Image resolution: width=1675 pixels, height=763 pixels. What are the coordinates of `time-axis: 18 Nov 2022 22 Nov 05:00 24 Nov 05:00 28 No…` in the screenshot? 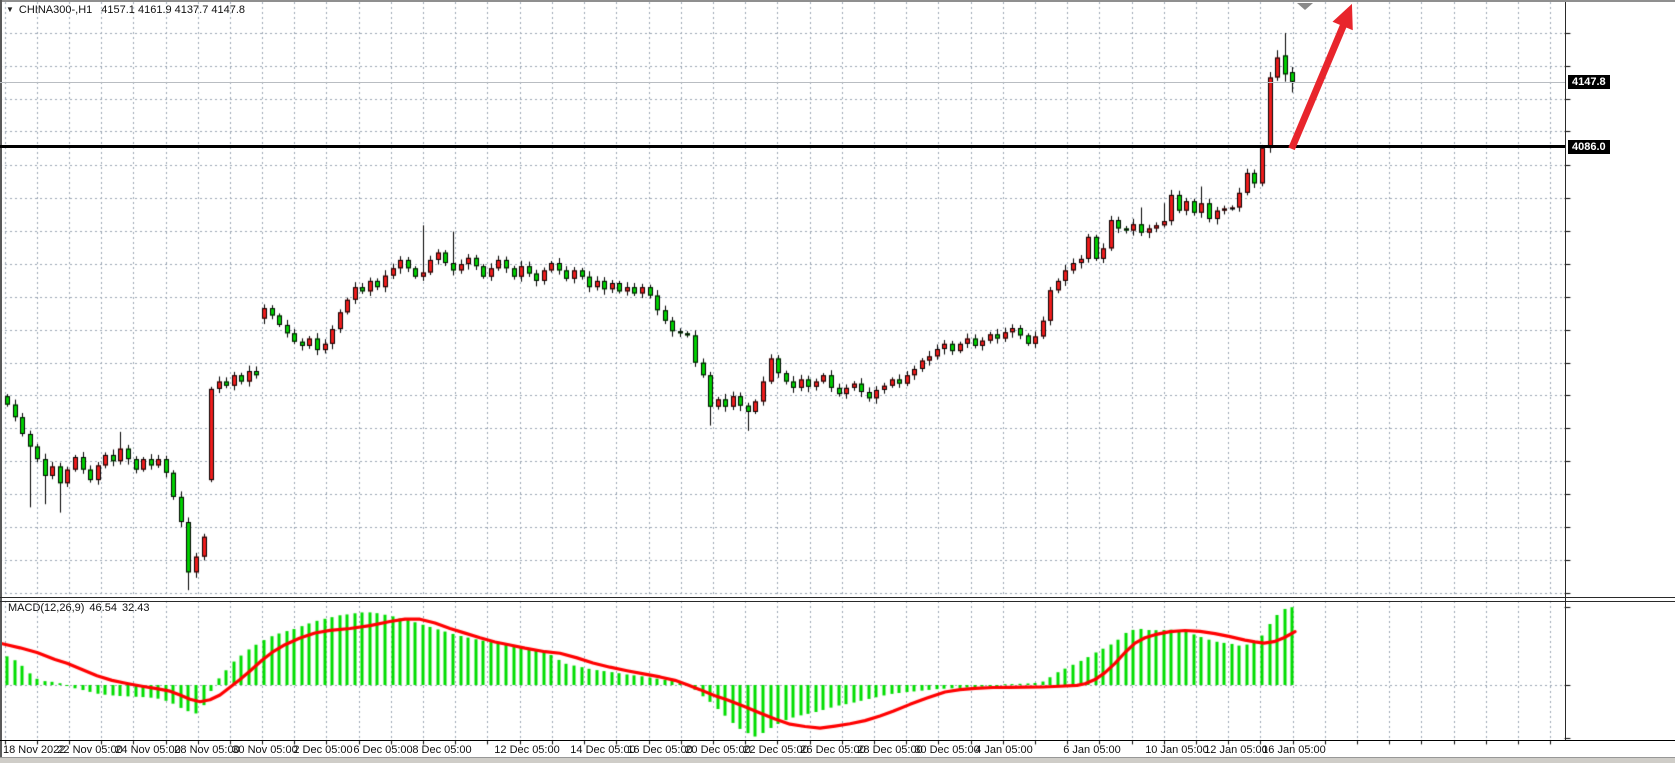 It's located at (837, 749).